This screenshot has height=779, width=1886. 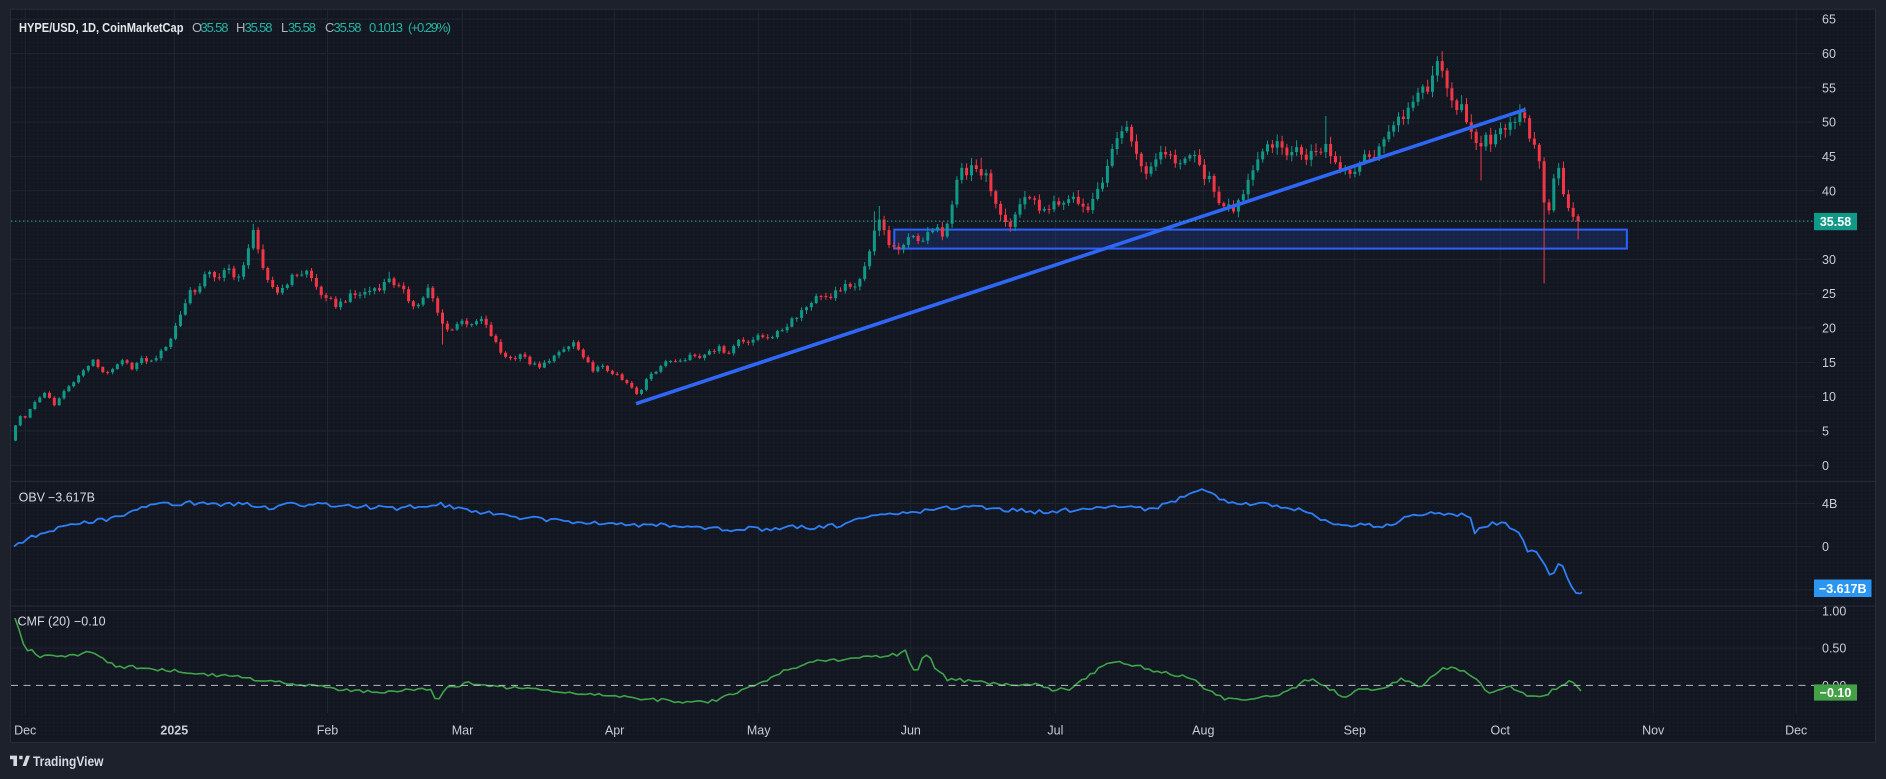 I want to click on svg-text: 60, so click(x=1829, y=54).